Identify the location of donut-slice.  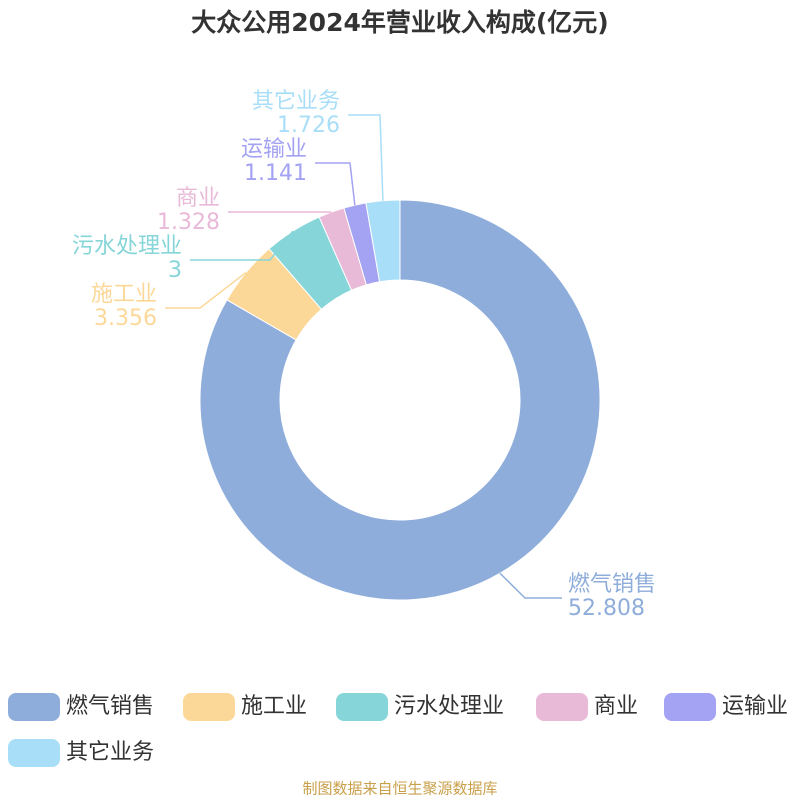
(383, 241).